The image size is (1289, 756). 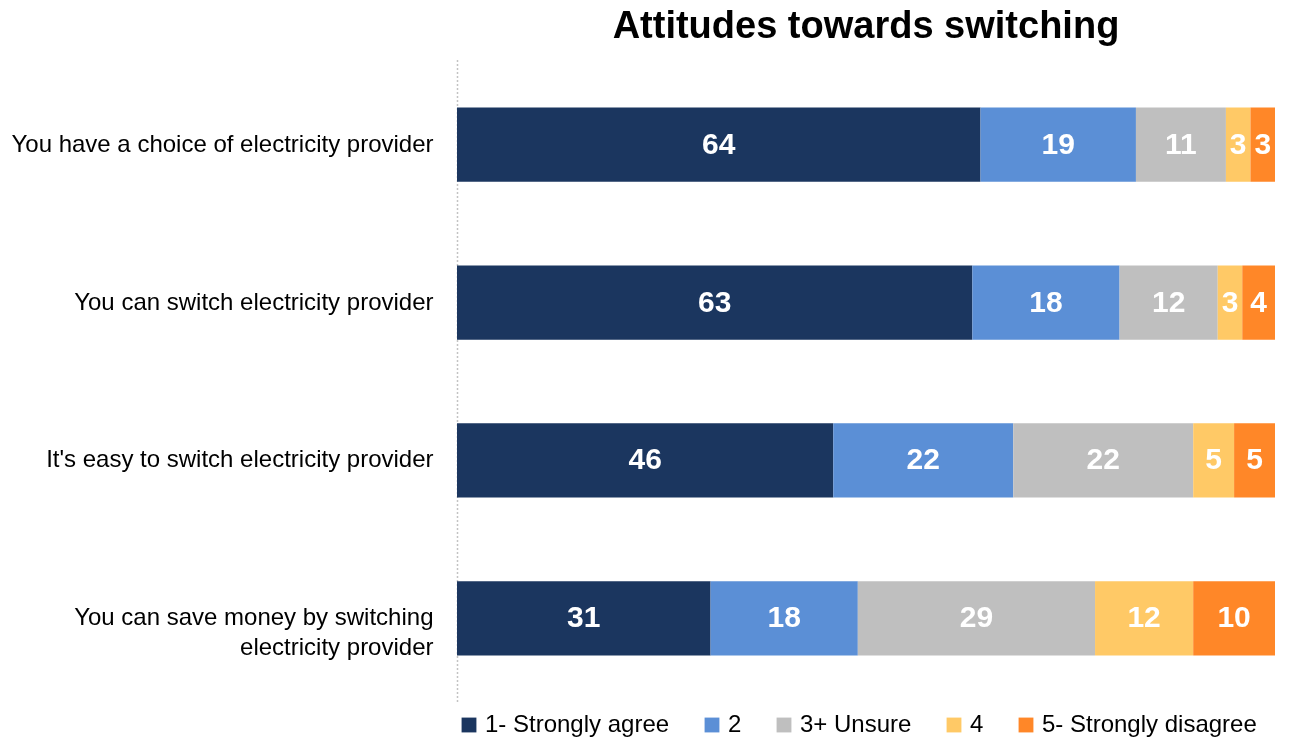 I want to click on legend-label: 3+ Unsure, so click(x=856, y=723).